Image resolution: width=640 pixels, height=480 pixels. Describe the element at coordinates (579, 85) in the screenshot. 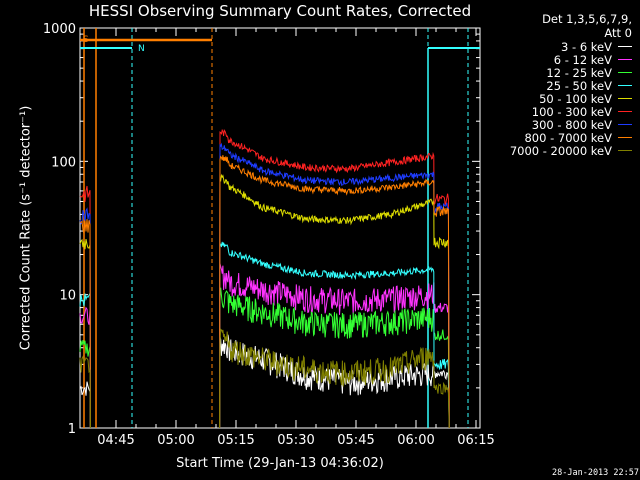

I see `legend-item-label: 25 - 50 keV` at that location.